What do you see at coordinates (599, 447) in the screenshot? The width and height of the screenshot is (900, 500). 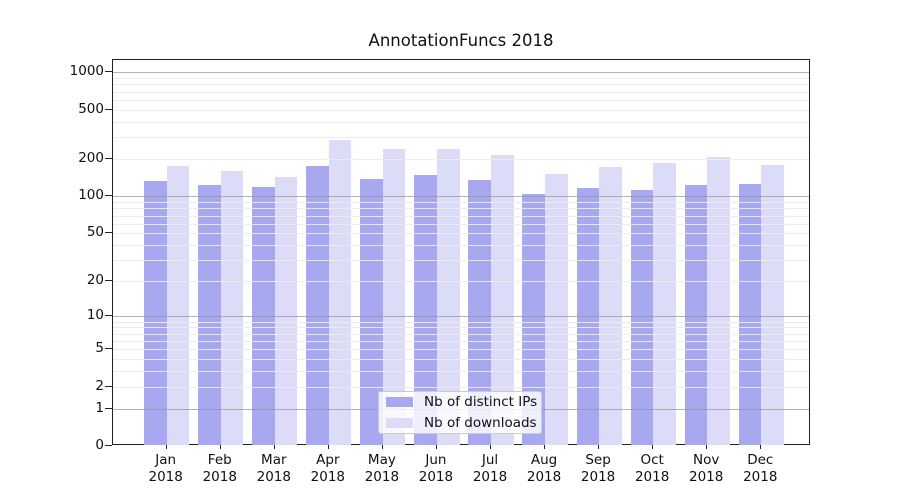 I see `x-tick-mark-sep` at bounding box center [599, 447].